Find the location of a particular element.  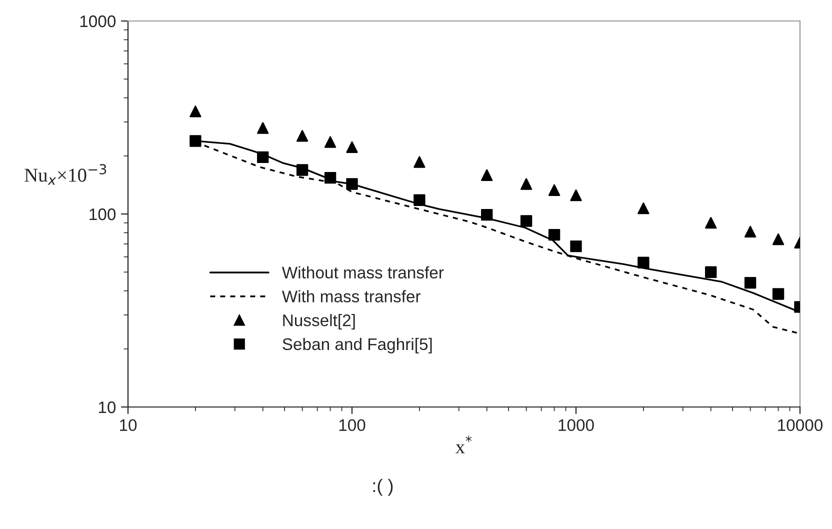

legend-label: With mass transfer is located at coordinates (351, 296).